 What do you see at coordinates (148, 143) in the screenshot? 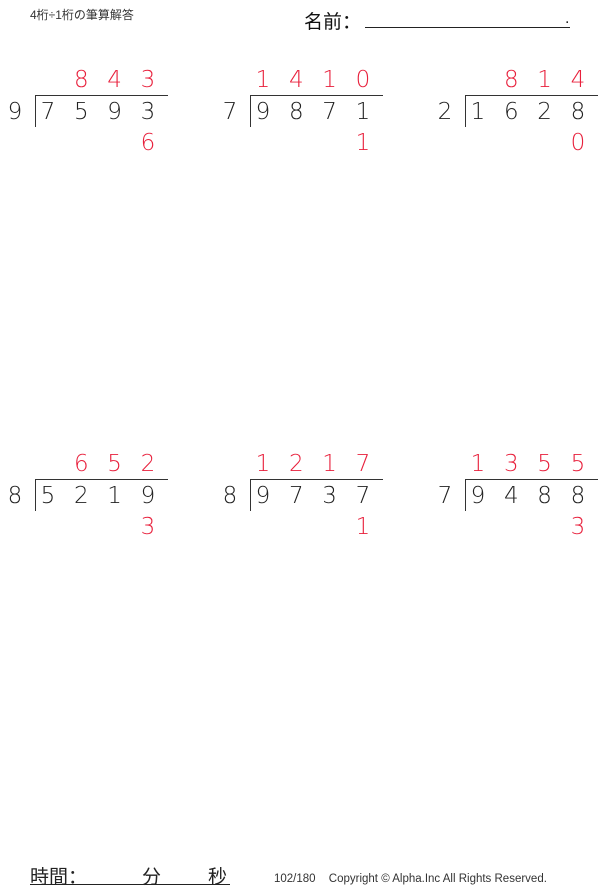
I see `remainder: 6` at bounding box center [148, 143].